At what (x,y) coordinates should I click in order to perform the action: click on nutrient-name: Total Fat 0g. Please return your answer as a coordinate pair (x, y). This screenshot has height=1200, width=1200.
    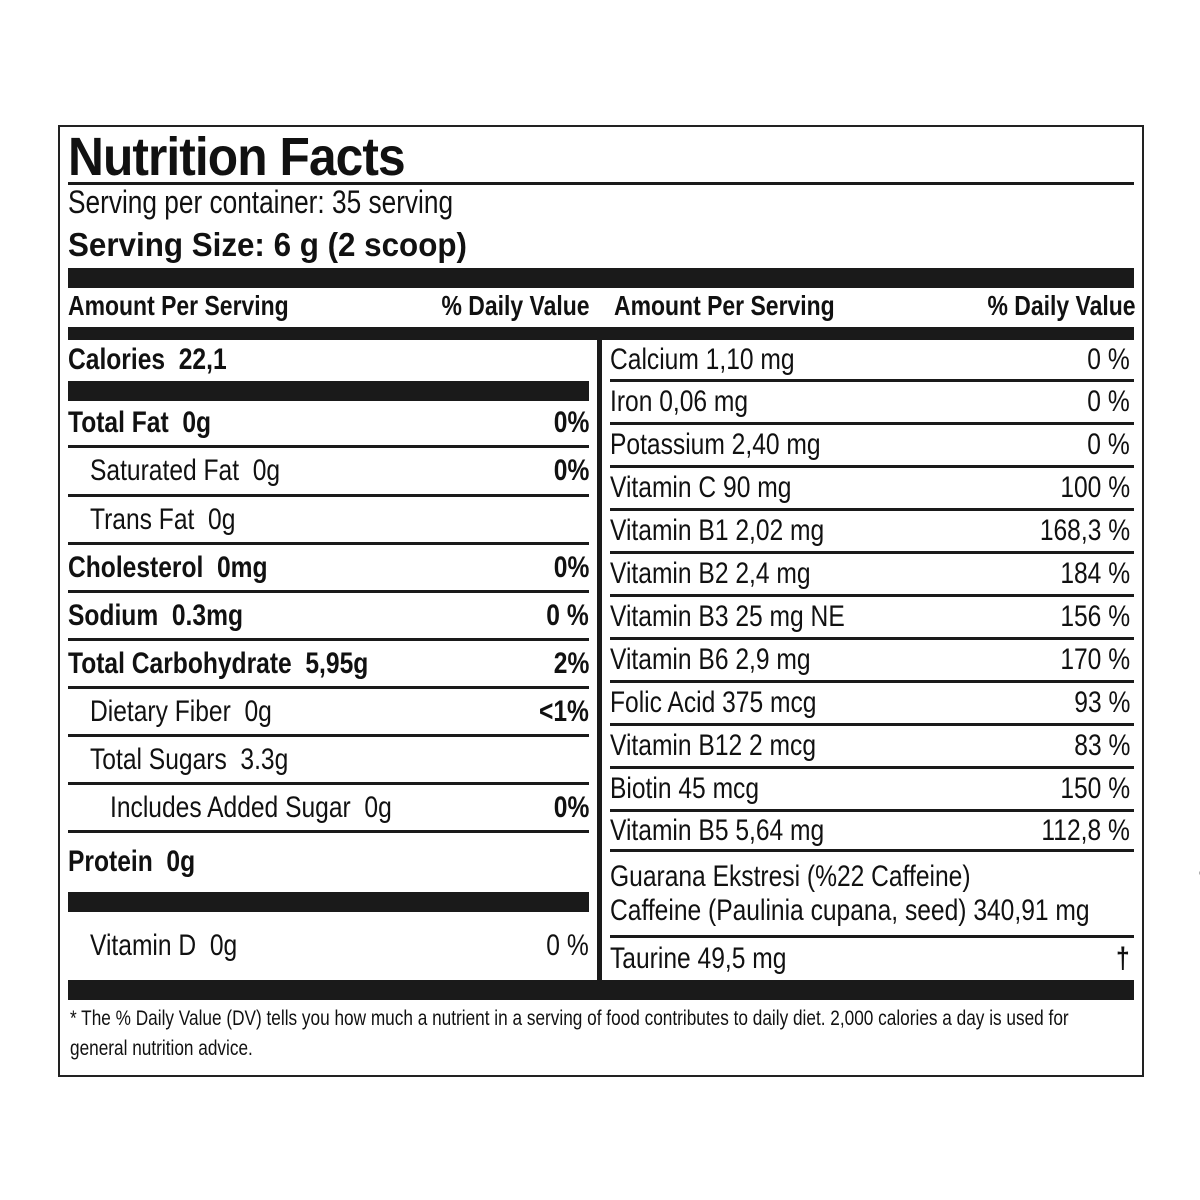
    Looking at the image, I should click on (139, 423).